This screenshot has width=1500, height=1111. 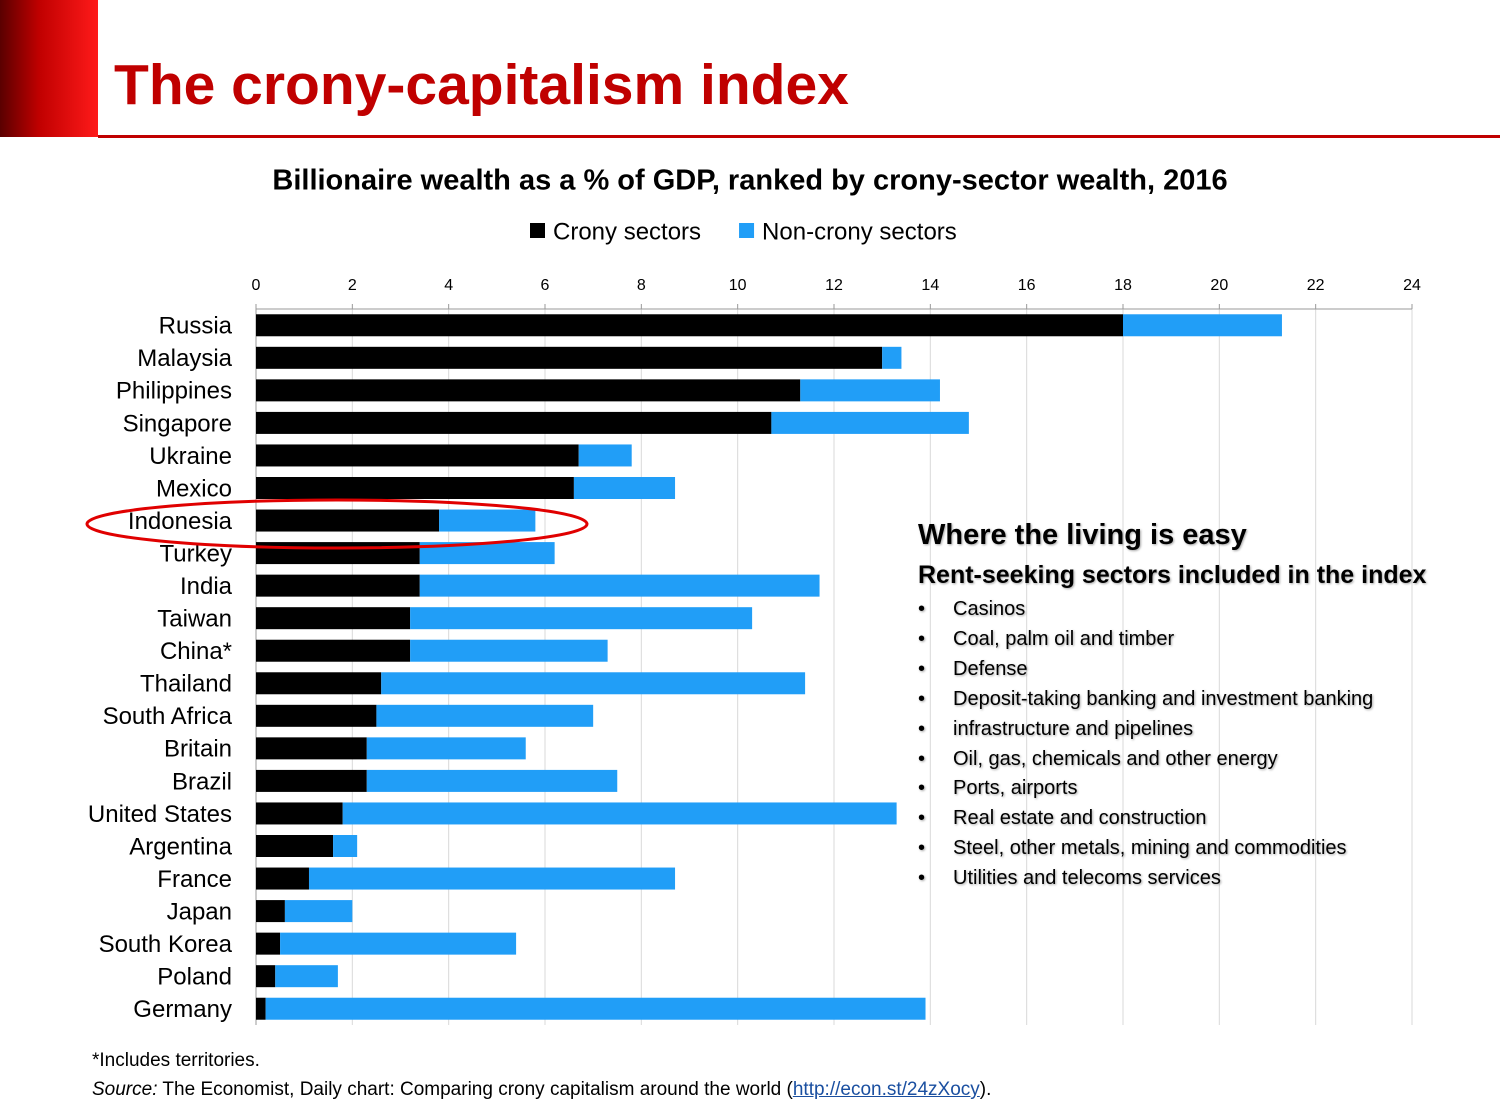 What do you see at coordinates (1412, 285) in the screenshot?
I see `x-tick-label: 24` at bounding box center [1412, 285].